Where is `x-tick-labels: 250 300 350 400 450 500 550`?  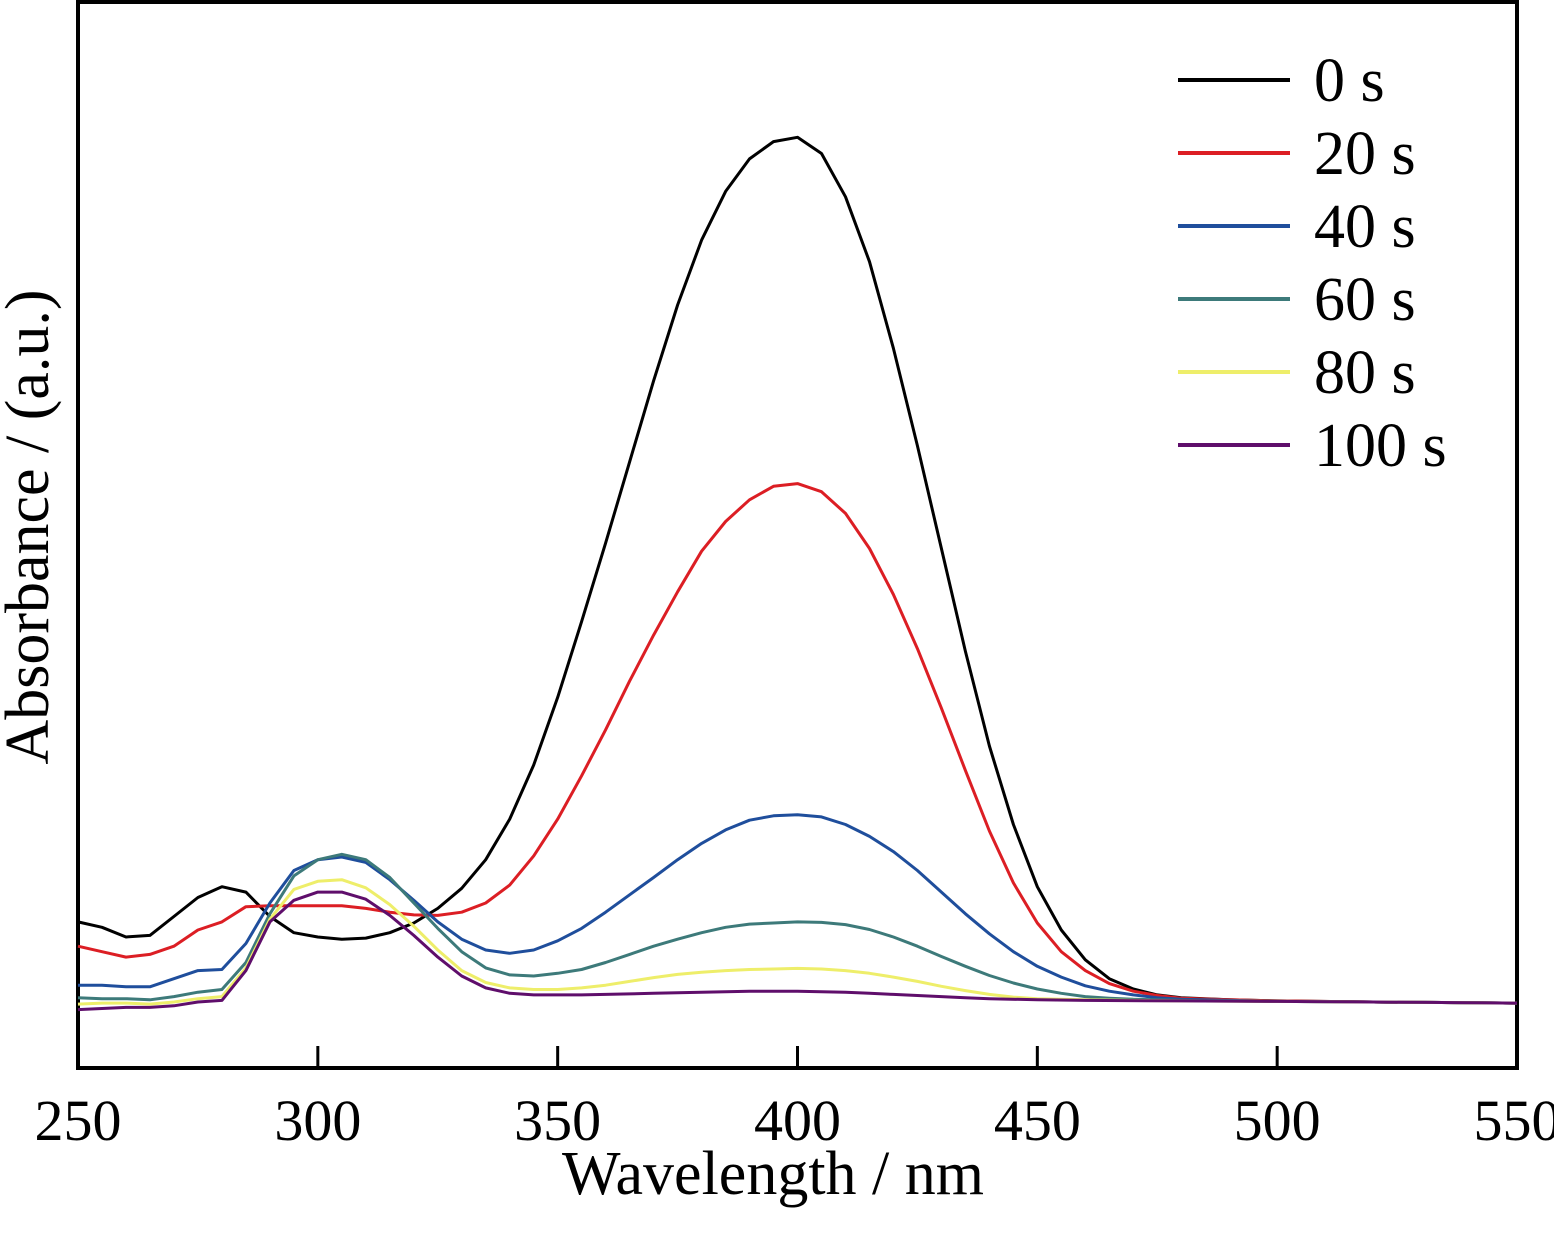 x-tick-labels: 250 300 350 400 450 500 550 is located at coordinates (794, 1120).